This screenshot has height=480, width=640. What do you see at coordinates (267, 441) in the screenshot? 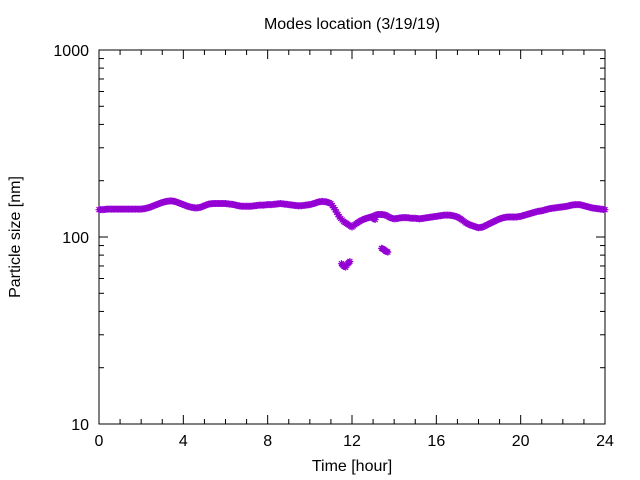
I see `x-tick-label: 8` at bounding box center [267, 441].